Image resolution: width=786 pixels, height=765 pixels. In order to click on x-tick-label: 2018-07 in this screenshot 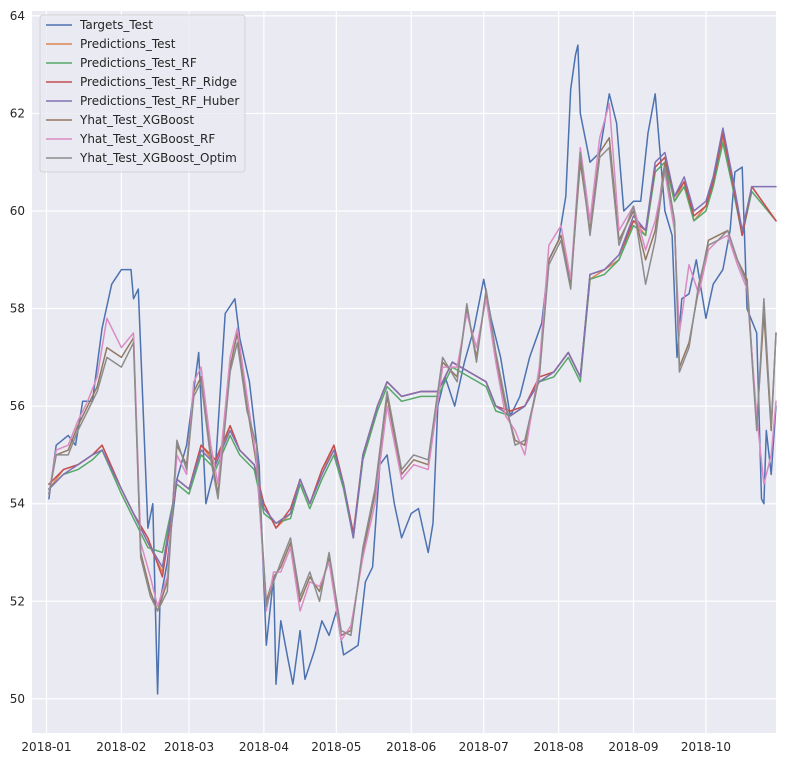, I will do `click(484, 747)`.